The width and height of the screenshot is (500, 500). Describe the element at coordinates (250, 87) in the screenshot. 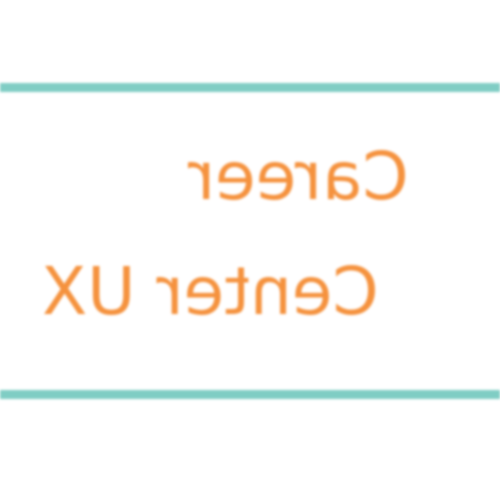

I see `top-divider` at that location.